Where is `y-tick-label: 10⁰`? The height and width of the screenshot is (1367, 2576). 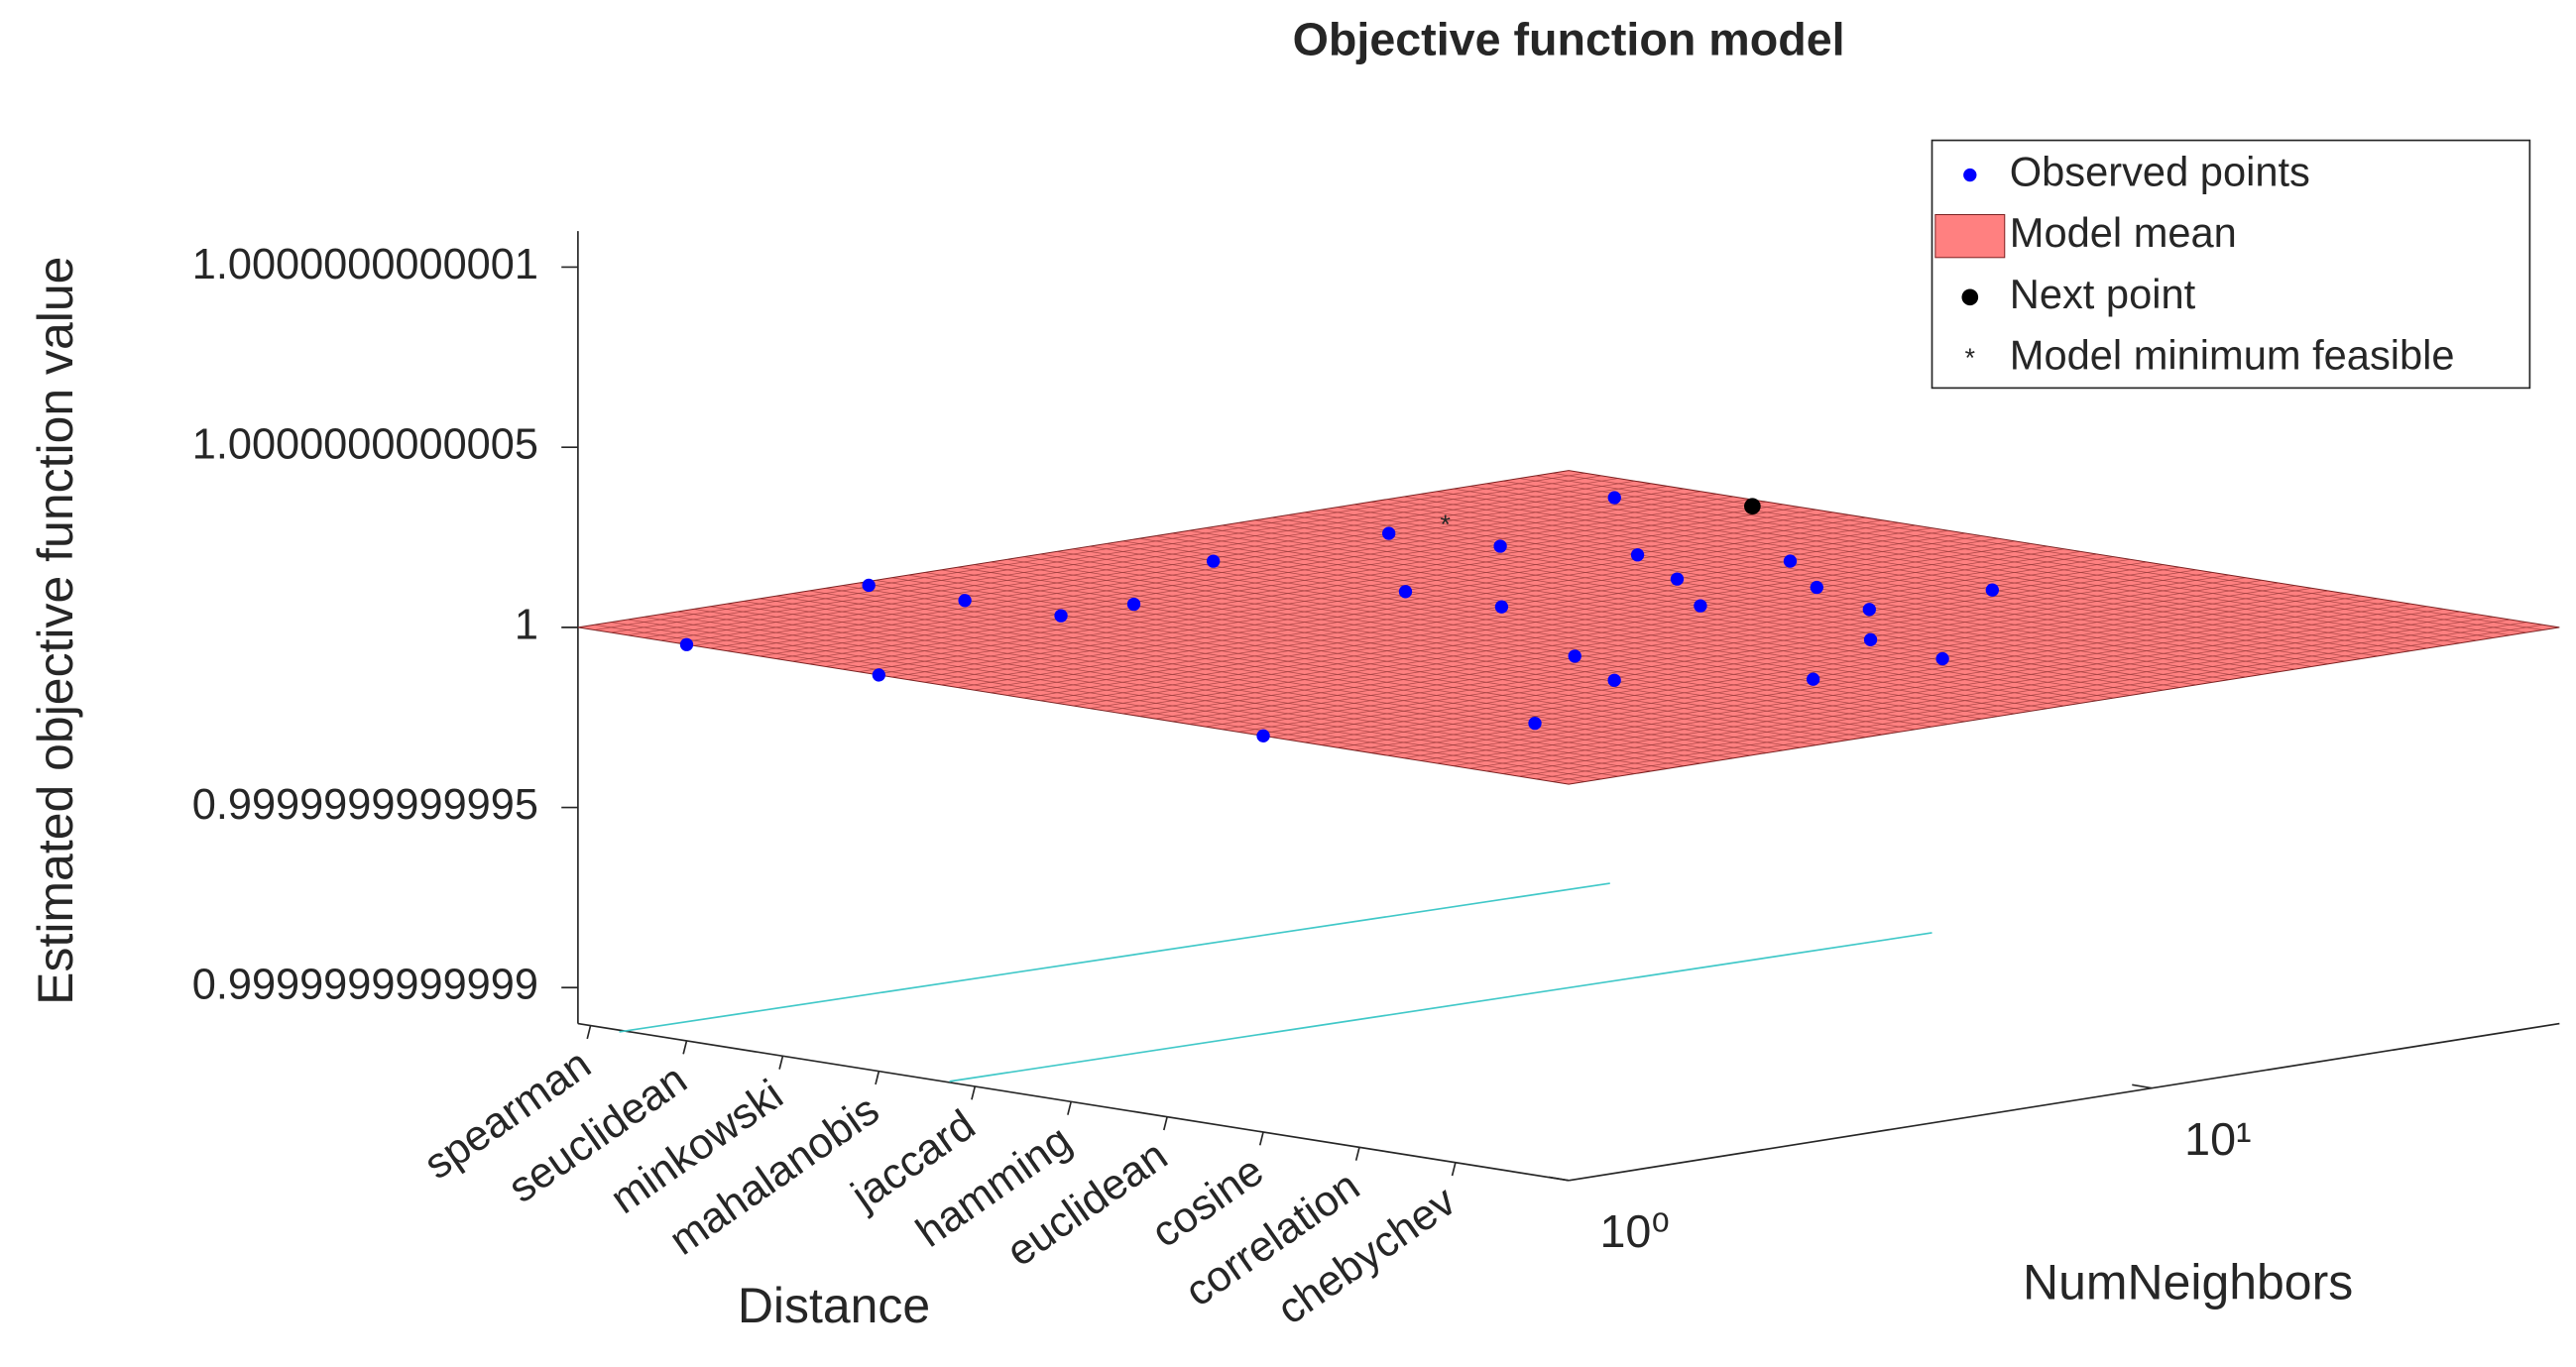
y-tick-label: 10⁰ is located at coordinates (1635, 1231).